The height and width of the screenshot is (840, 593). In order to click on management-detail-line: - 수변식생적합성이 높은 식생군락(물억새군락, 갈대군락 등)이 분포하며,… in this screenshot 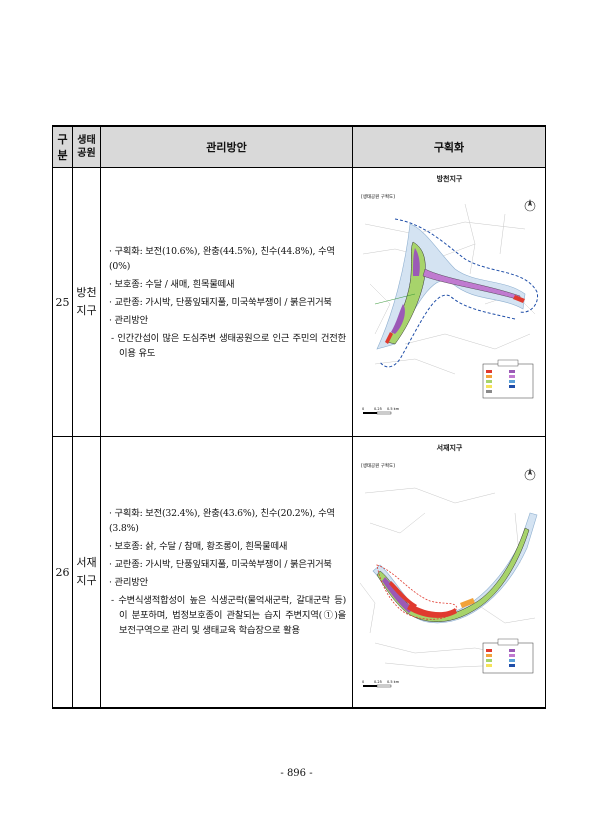, I will do `click(228, 615)`.